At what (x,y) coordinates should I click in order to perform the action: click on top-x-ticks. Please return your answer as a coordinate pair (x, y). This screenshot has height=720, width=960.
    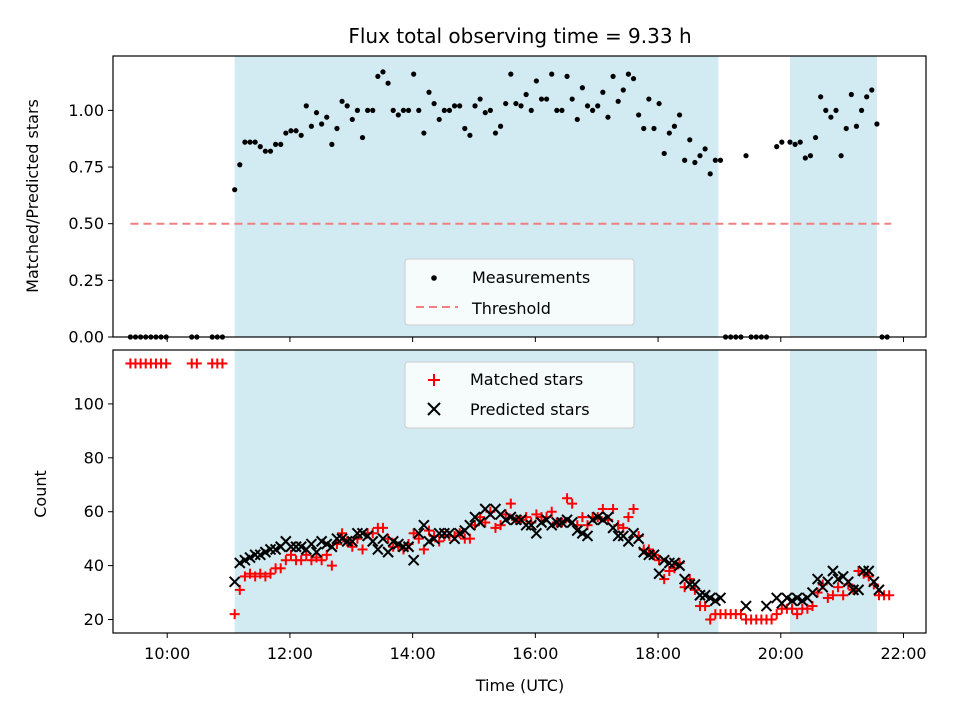
    Looking at the image, I should click on (535, 339).